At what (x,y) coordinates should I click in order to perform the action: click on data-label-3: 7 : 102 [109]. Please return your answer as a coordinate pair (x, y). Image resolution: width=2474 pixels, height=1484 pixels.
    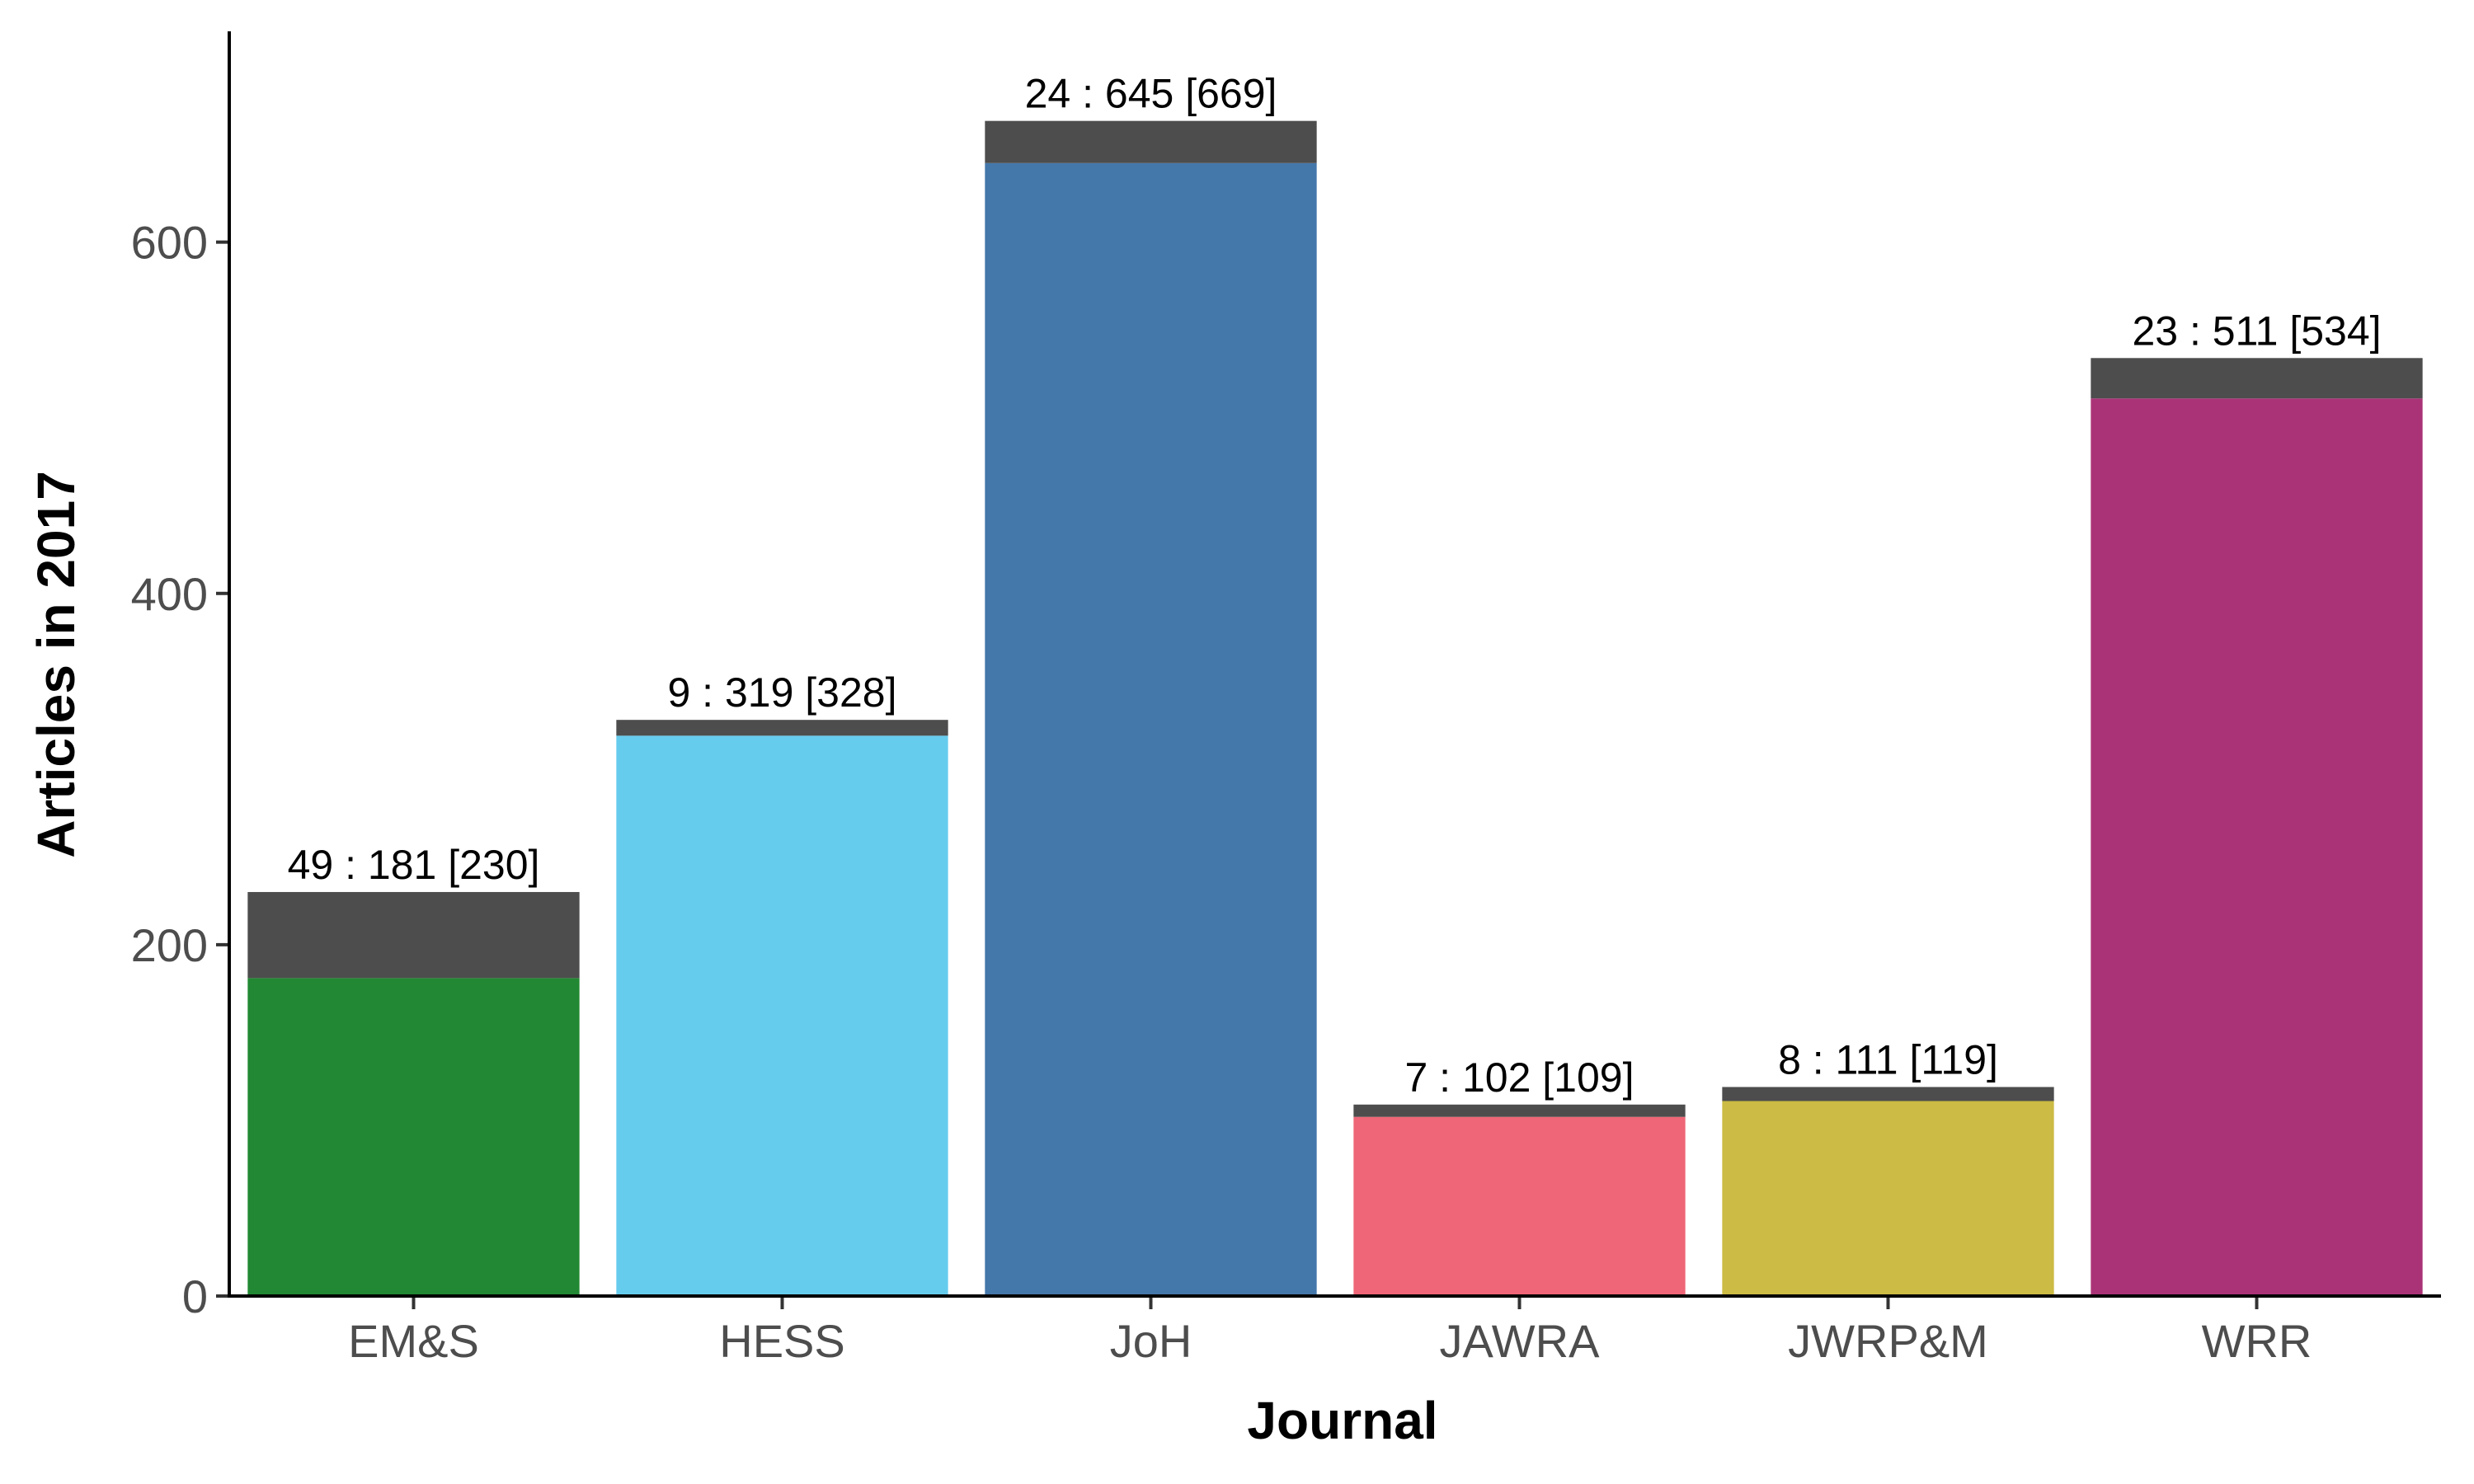
    Looking at the image, I should click on (1519, 1077).